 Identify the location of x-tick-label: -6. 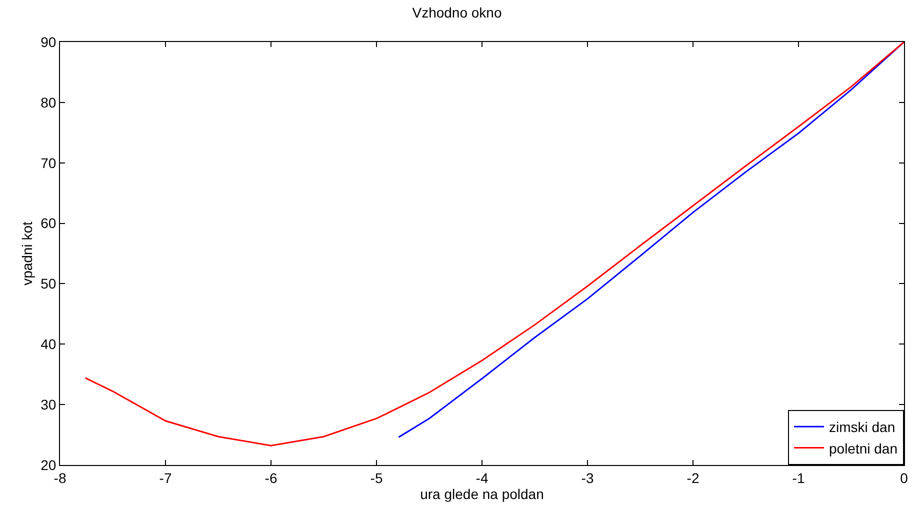
(271, 478).